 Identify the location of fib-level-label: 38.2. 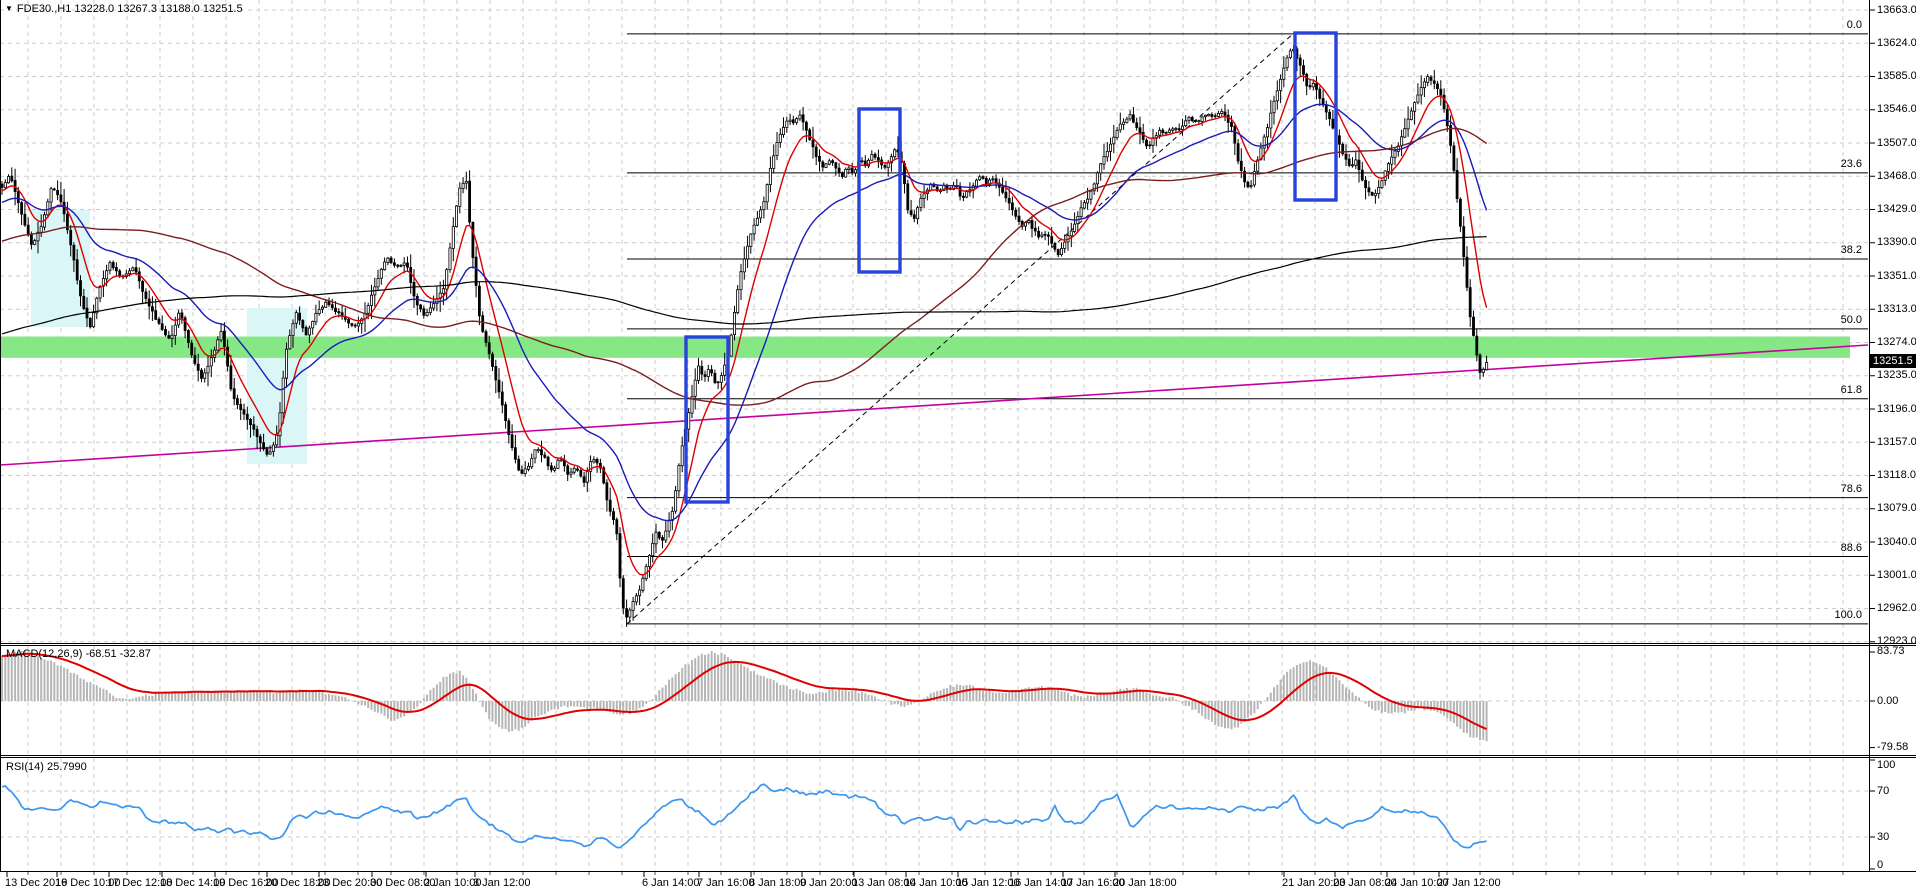
(1851, 250).